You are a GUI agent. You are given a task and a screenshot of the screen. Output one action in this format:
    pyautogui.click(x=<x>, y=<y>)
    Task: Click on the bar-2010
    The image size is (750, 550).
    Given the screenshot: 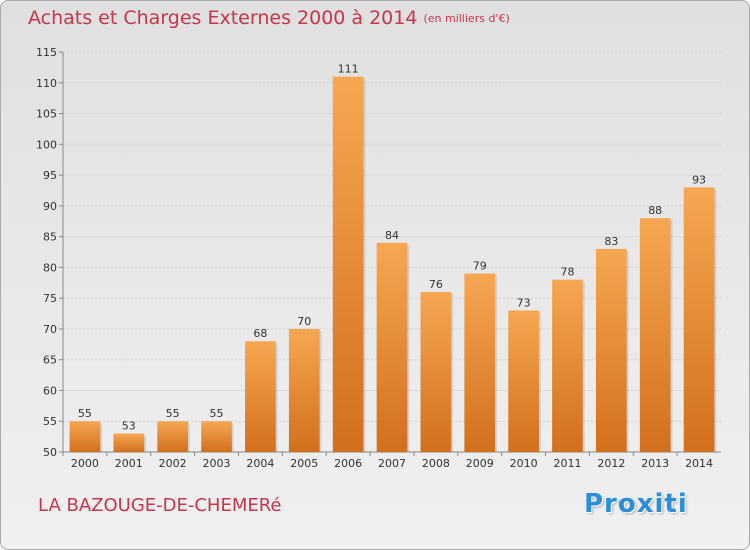 What is the action you would take?
    pyautogui.click(x=523, y=381)
    